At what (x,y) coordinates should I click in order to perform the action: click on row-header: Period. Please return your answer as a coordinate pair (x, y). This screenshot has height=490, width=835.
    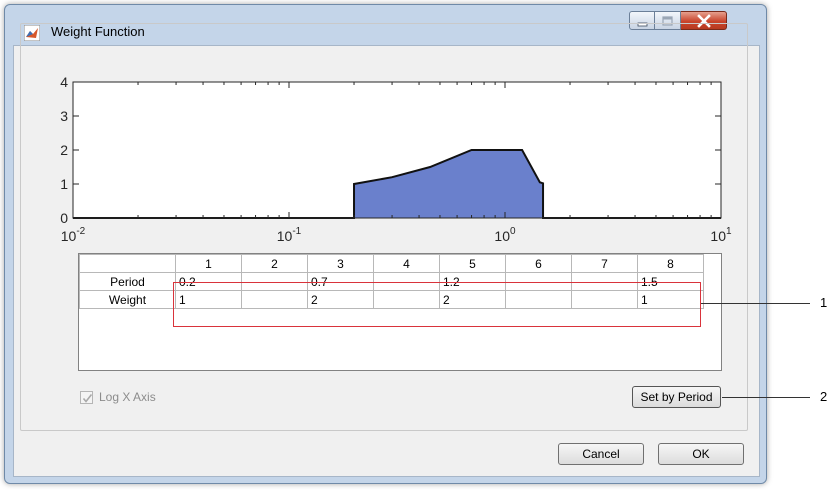
    Looking at the image, I should click on (127, 281).